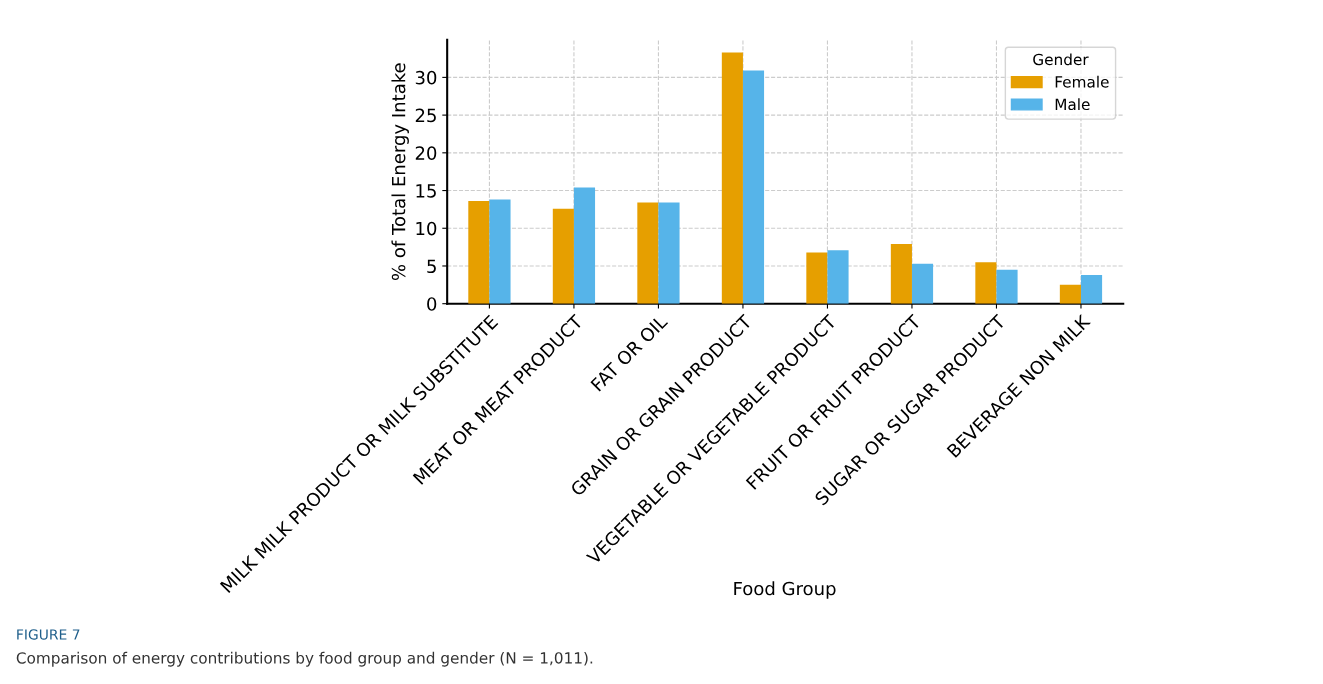  I want to click on y-tick-label: 10, so click(426, 228).